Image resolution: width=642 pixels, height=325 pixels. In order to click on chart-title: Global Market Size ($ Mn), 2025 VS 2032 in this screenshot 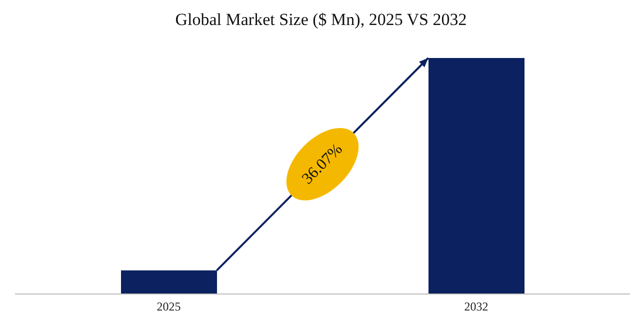, I will do `click(321, 20)`.